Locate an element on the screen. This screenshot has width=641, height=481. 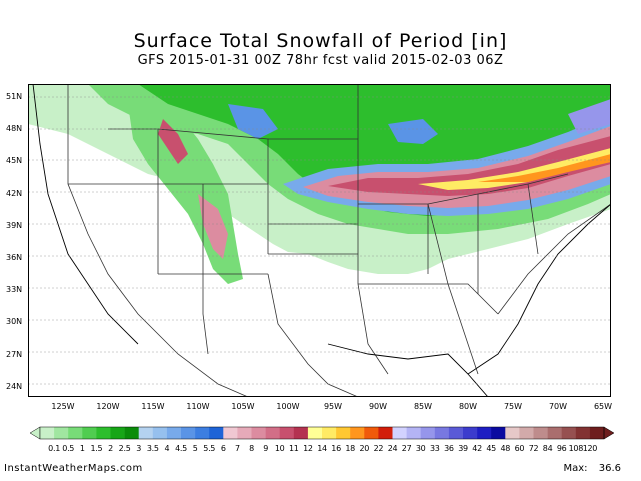
colorbar-label: 24 is located at coordinates (392, 448).